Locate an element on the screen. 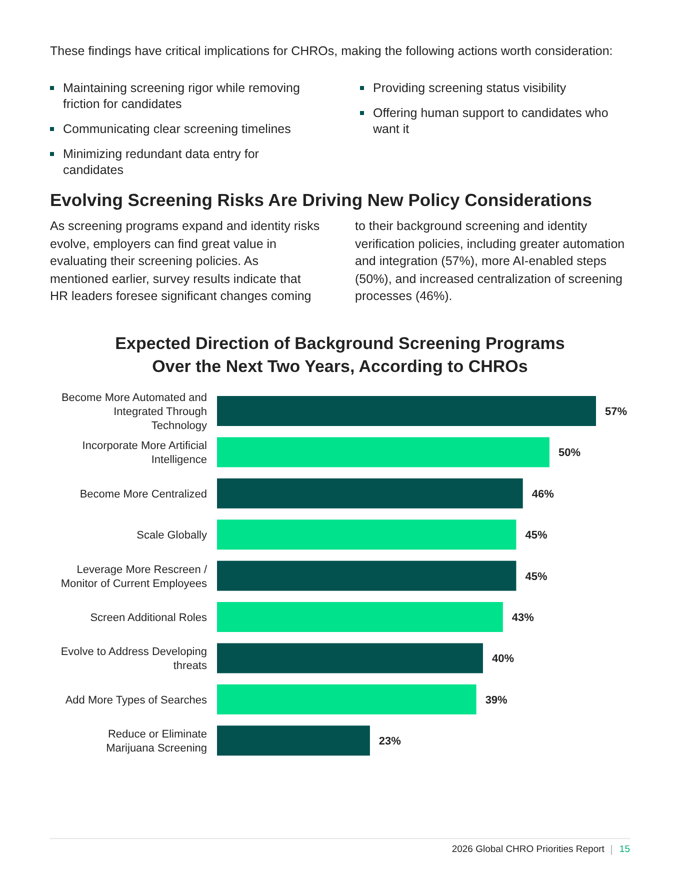  chart-title: Expected Direction of Background Screening Programs Over the Next Two Years, According to CHROs is located at coordinates (340, 355).